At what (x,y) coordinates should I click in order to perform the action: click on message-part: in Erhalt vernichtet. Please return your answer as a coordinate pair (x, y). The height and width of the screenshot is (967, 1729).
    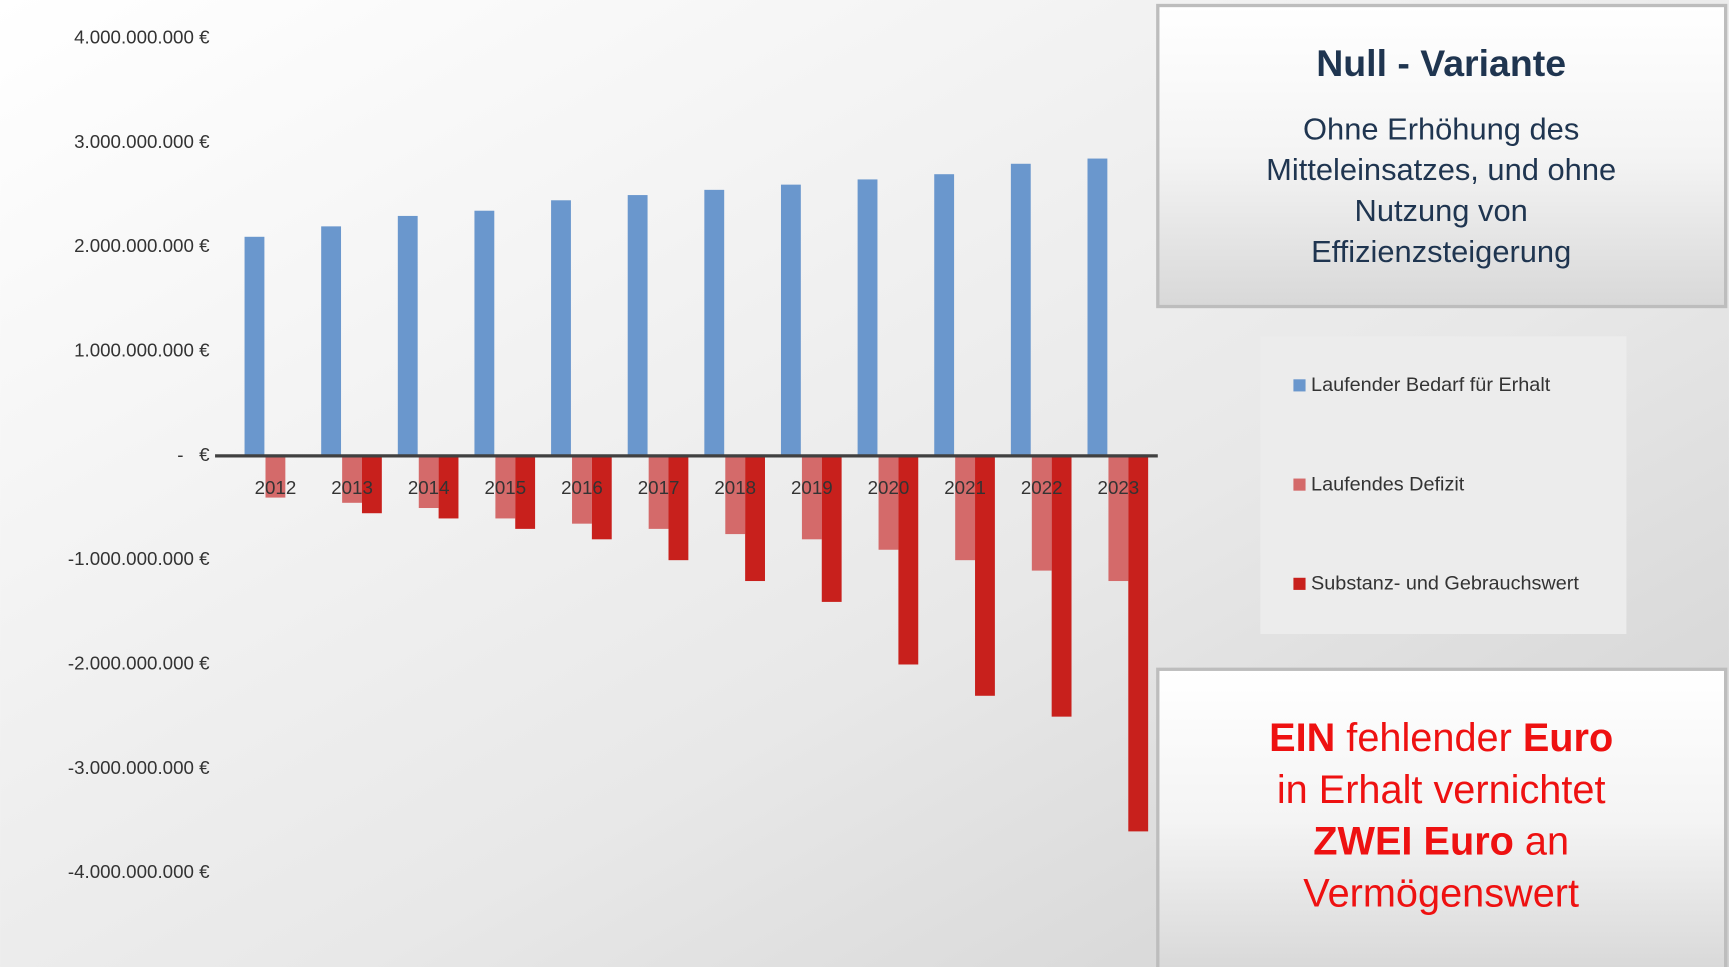
    Looking at the image, I should click on (1441, 790).